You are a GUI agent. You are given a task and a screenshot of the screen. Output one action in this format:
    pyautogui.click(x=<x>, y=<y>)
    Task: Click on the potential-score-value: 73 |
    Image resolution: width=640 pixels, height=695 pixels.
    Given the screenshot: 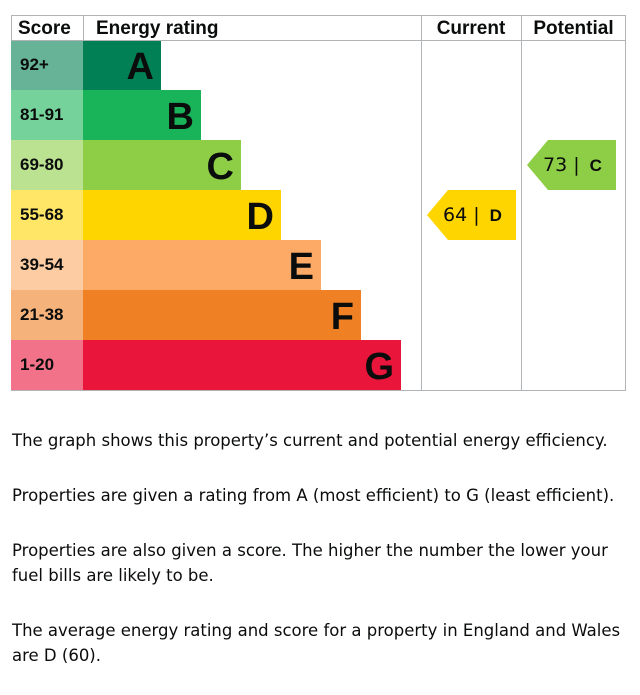 What is the action you would take?
    pyautogui.click(x=564, y=165)
    